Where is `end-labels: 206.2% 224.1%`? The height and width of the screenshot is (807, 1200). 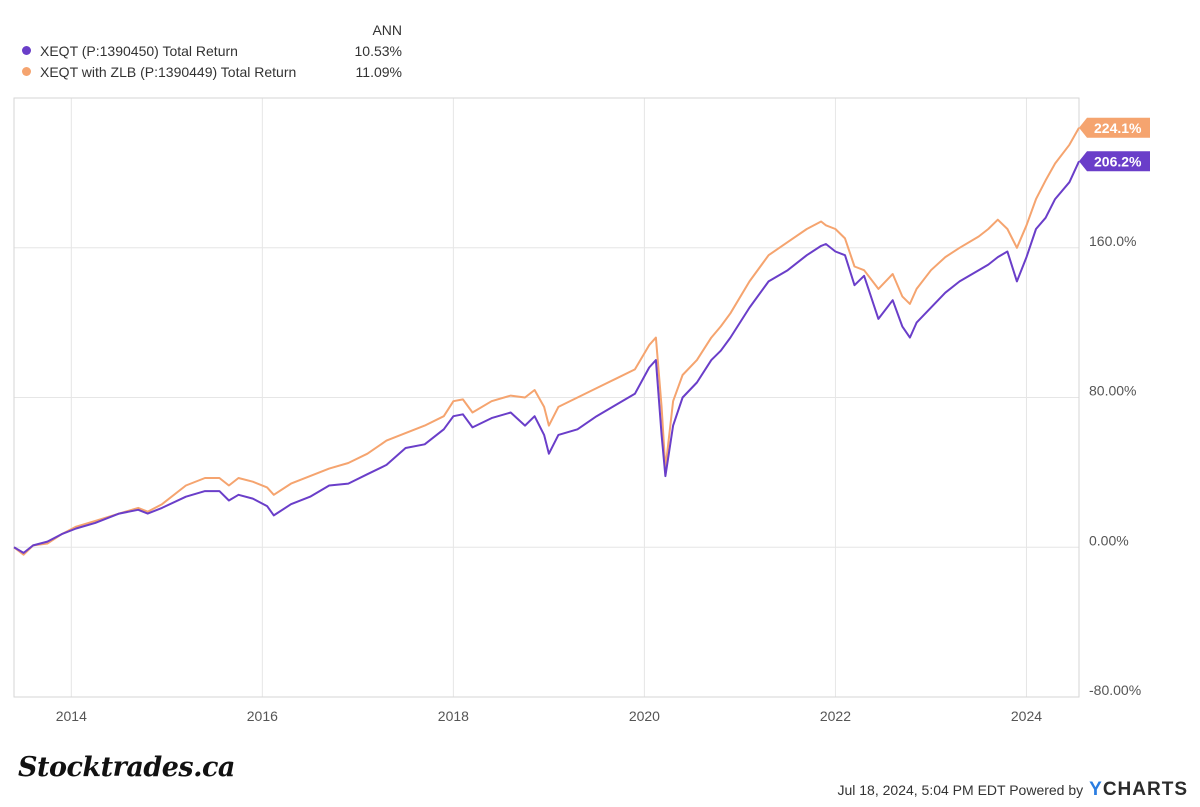
end-labels: 206.2% 224.1% is located at coordinates (1114, 144).